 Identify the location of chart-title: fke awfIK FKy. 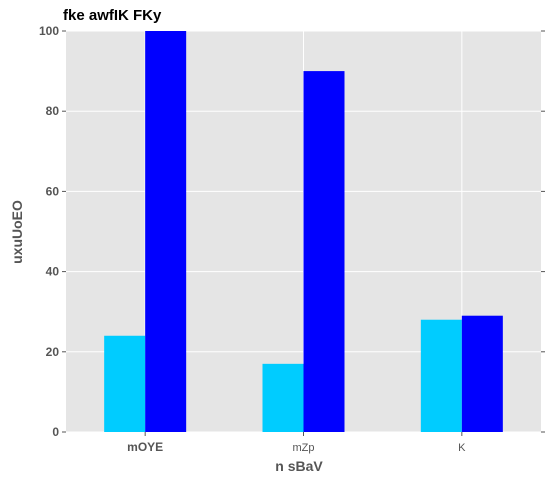
(112, 15).